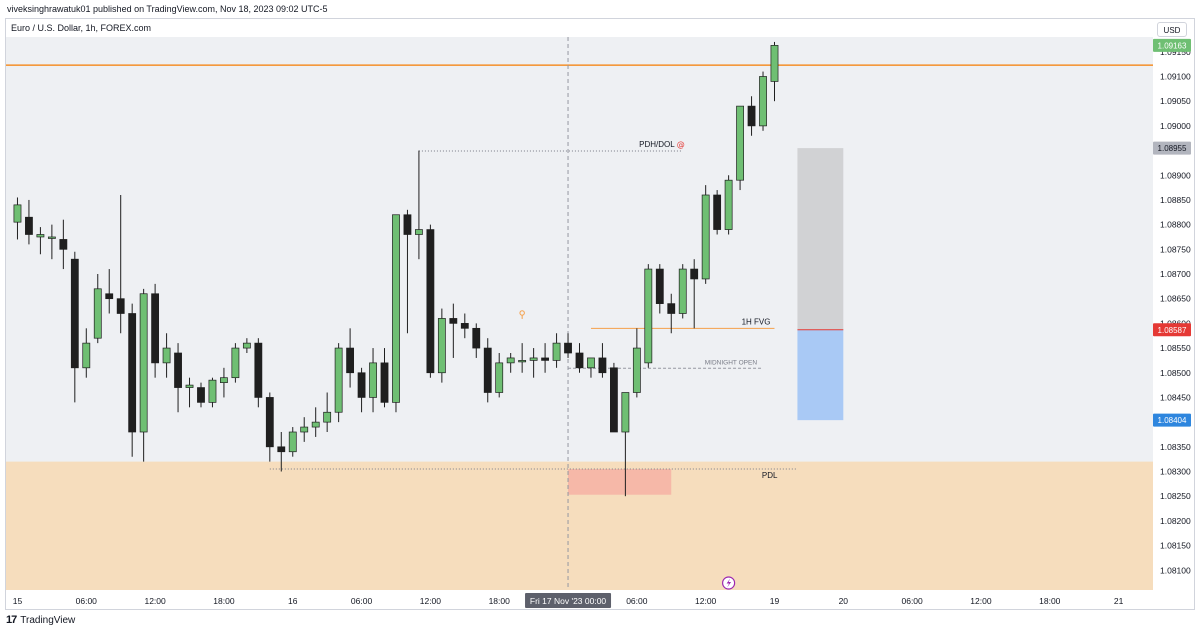 Image resolution: width=1200 pixels, height=633 pixels. What do you see at coordinates (657, 144) in the screenshot?
I see `pdh-dol-label: PDH/DOL` at bounding box center [657, 144].